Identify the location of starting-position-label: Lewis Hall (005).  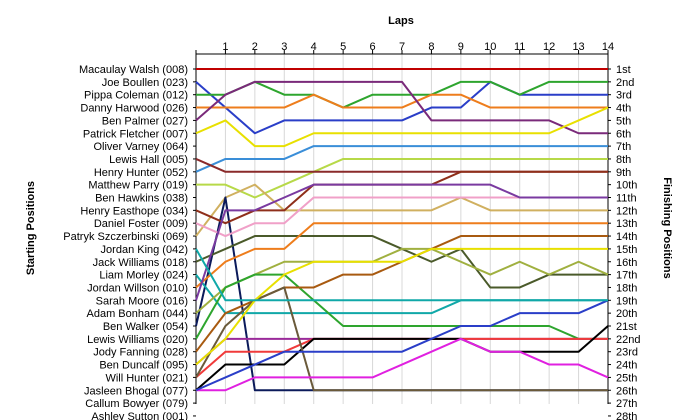
(148, 160).